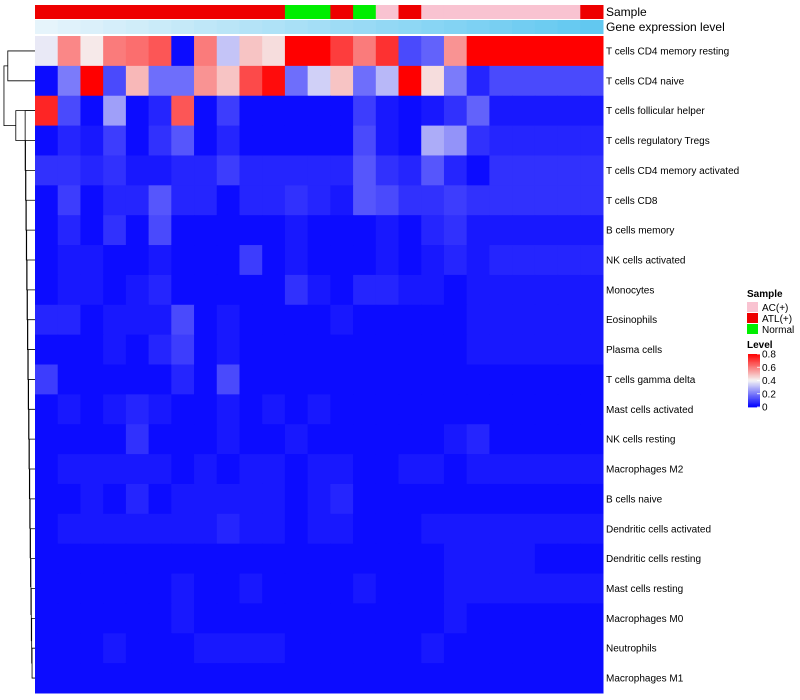 Image resolution: width=800 pixels, height=700 pixels. I want to click on row-label: Mast cells activated, so click(649, 410).